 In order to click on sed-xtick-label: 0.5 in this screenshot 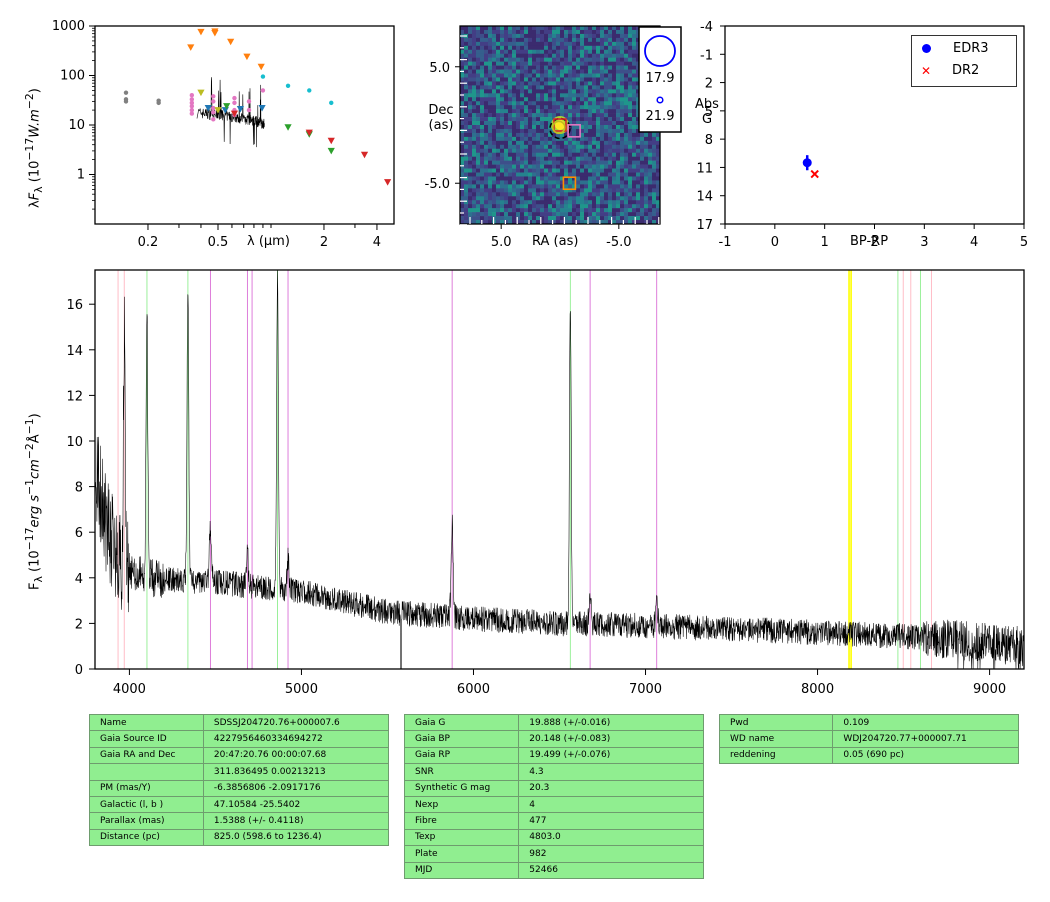, I will do `click(218, 242)`.